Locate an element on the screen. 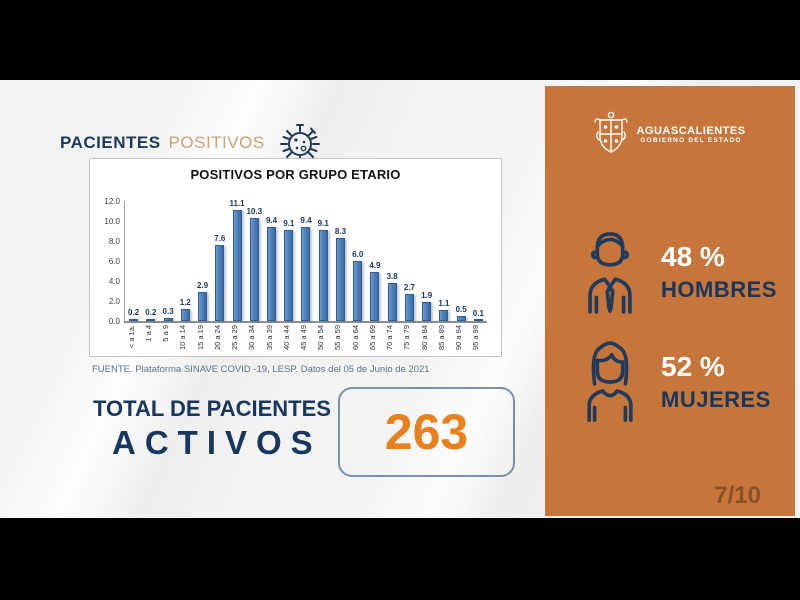  x-axis-label: 20 a 24 is located at coordinates (217, 338).